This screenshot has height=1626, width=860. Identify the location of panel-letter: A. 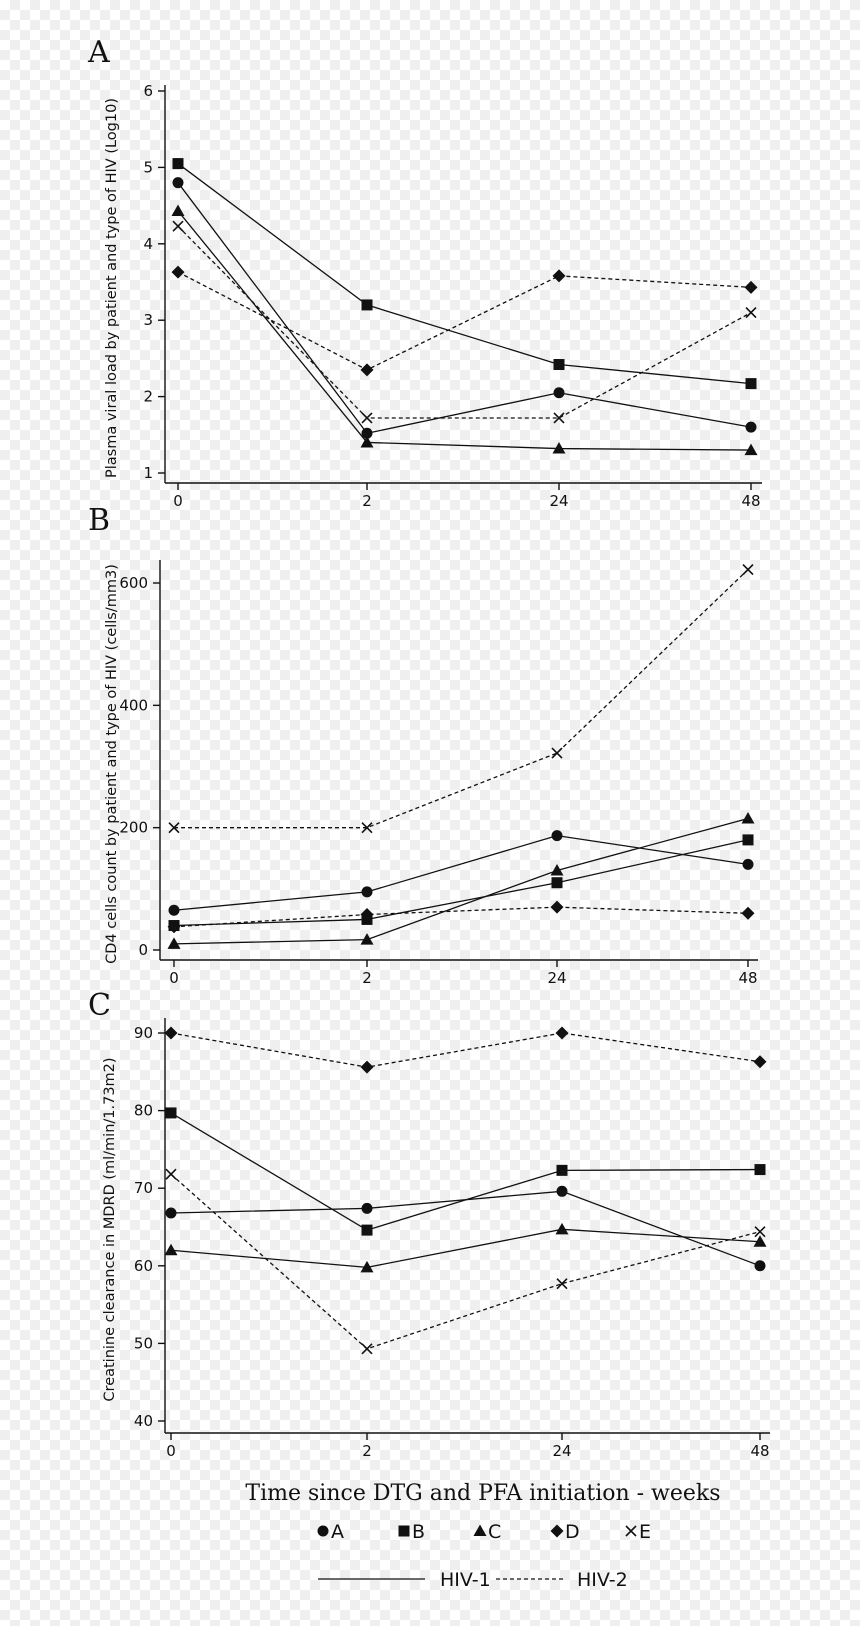
(98, 52).